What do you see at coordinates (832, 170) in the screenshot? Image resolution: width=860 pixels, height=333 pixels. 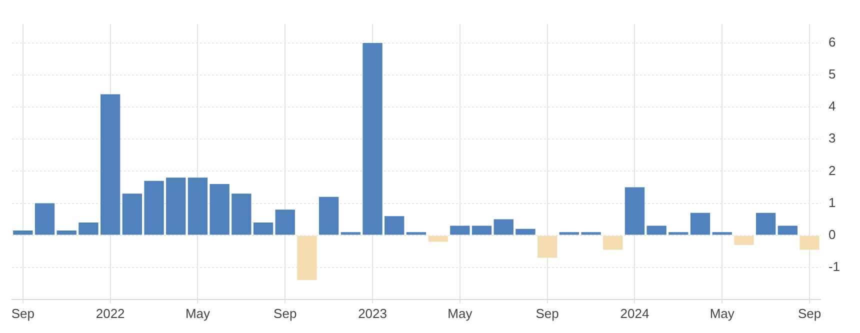 I see `y-tick-label: 2` at bounding box center [832, 170].